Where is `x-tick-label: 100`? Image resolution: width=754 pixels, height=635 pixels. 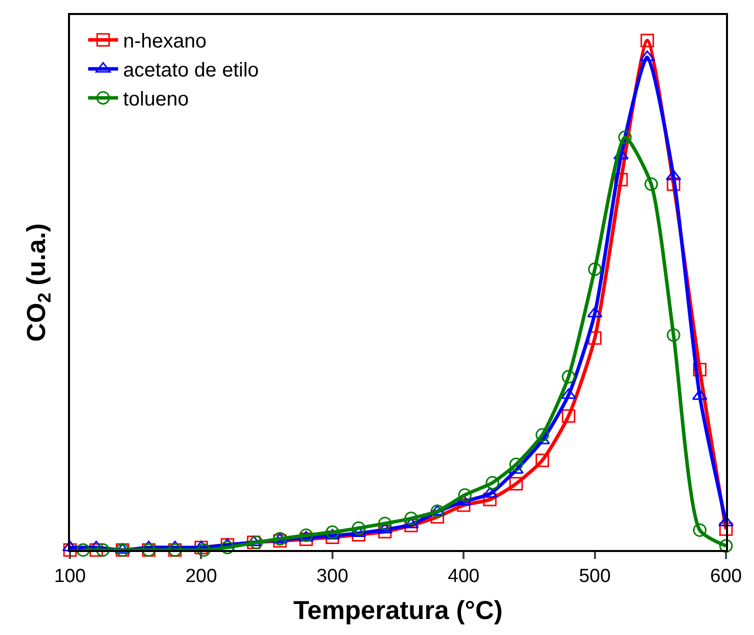 x-tick-label: 100 is located at coordinates (70, 576).